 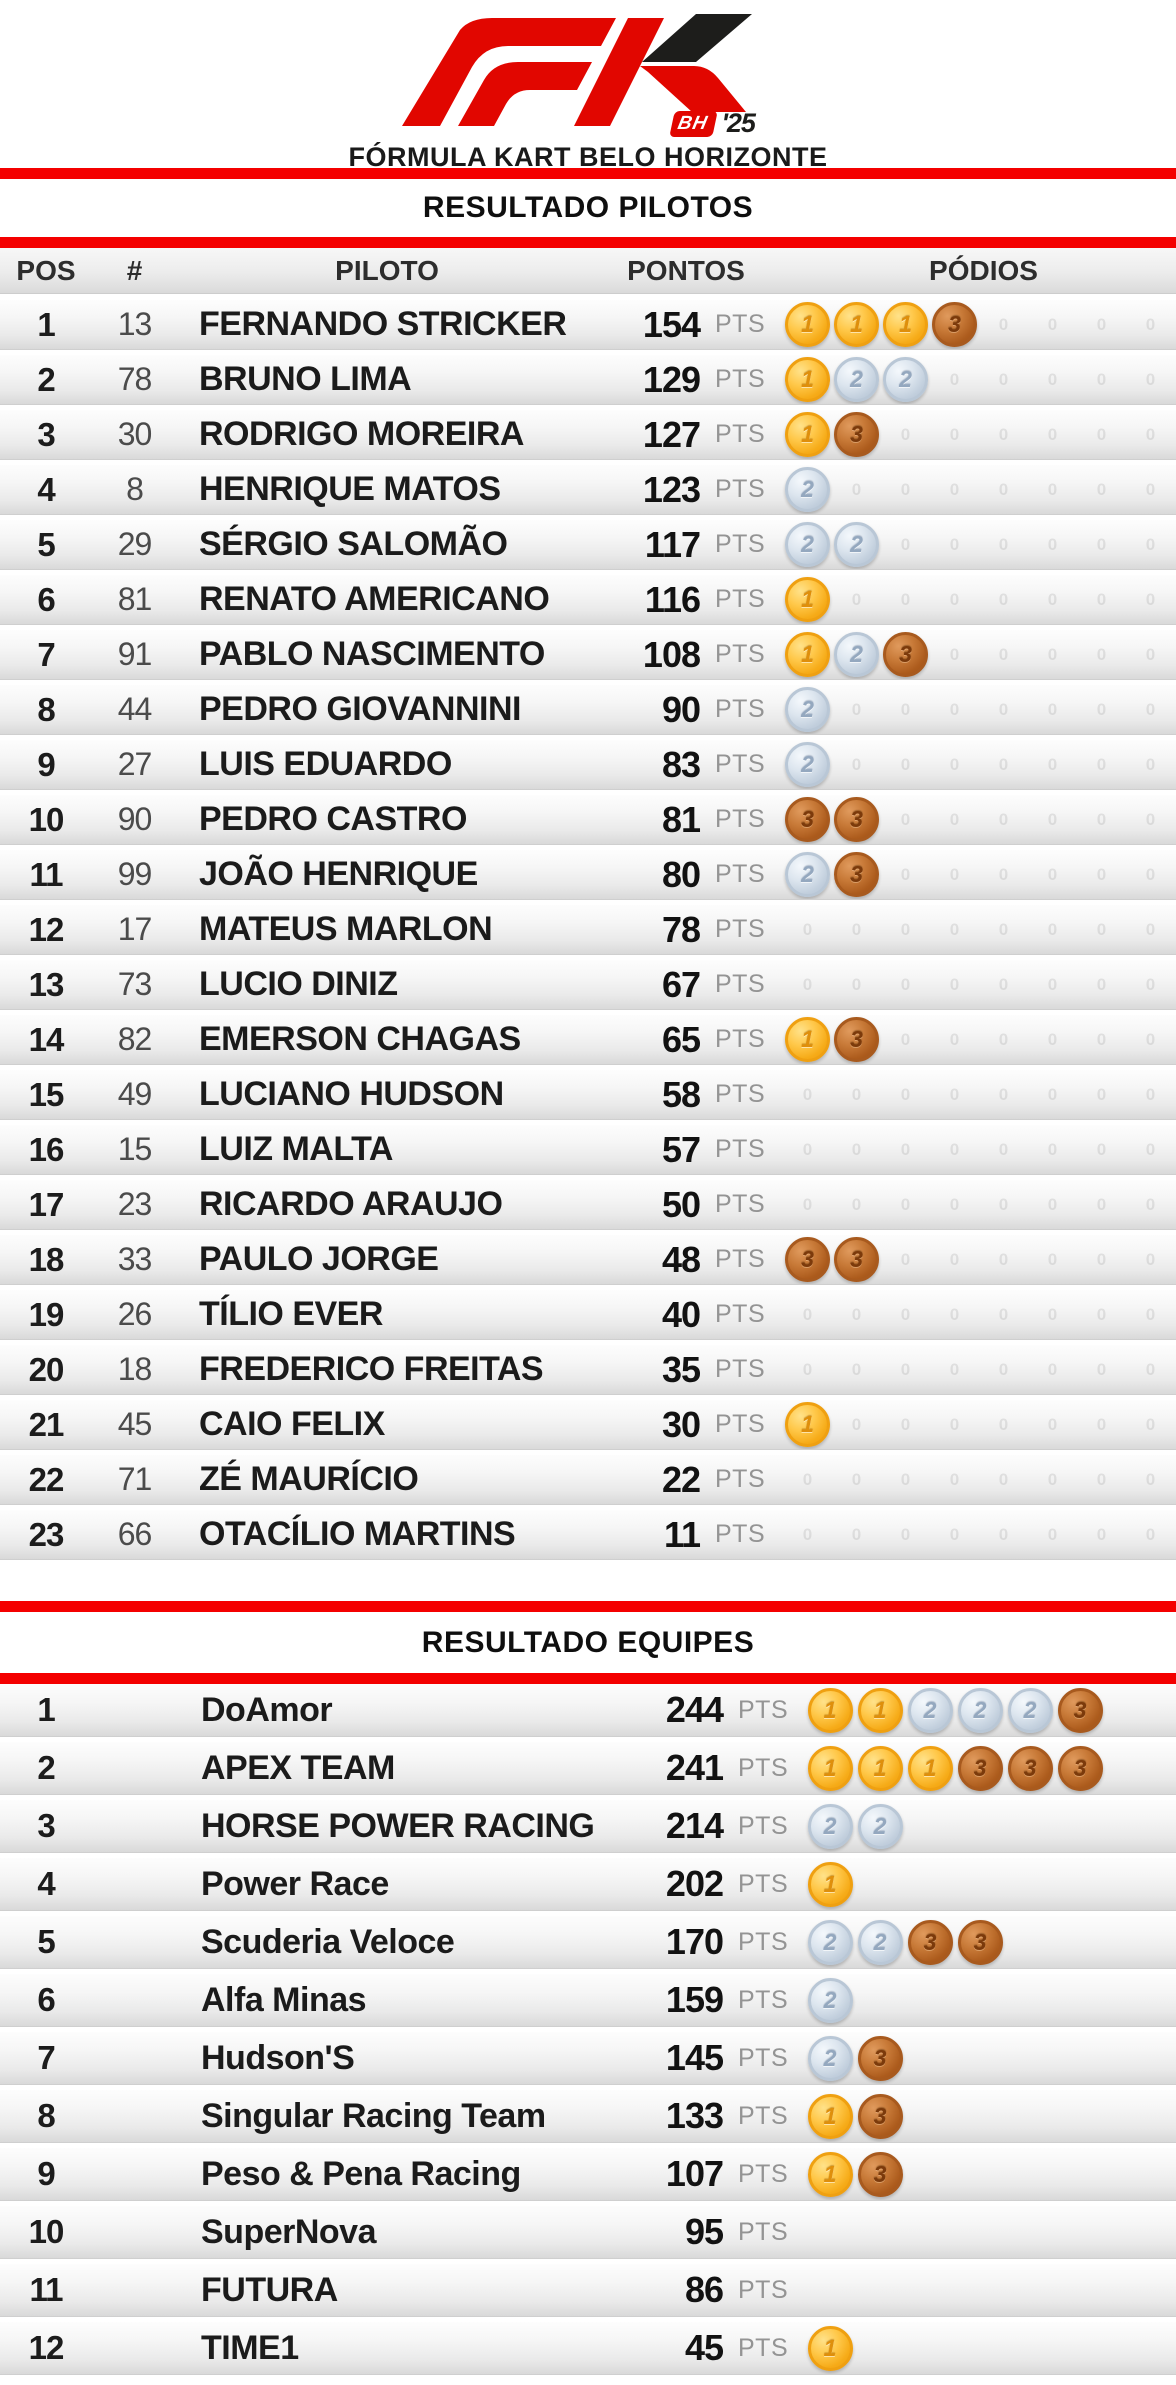 What do you see at coordinates (694, 1825) in the screenshot?
I see `team-points: 214` at bounding box center [694, 1825].